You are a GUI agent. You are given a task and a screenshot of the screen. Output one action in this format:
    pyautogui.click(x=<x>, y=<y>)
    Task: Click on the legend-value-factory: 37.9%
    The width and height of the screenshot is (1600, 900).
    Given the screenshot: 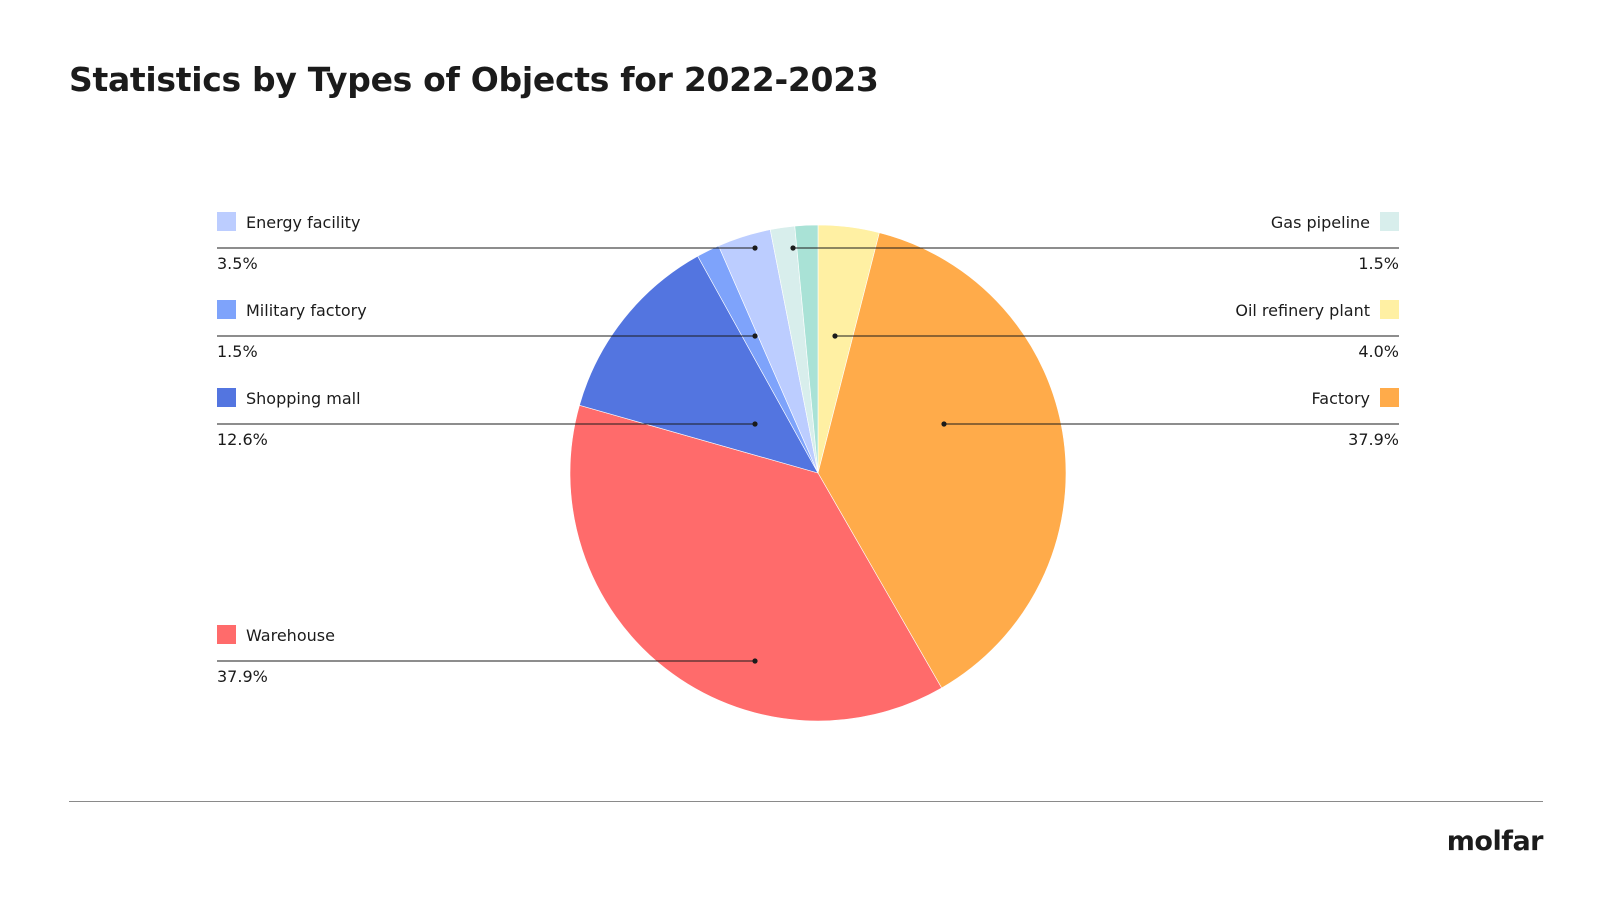 What is the action you would take?
    pyautogui.click(x=1373, y=439)
    